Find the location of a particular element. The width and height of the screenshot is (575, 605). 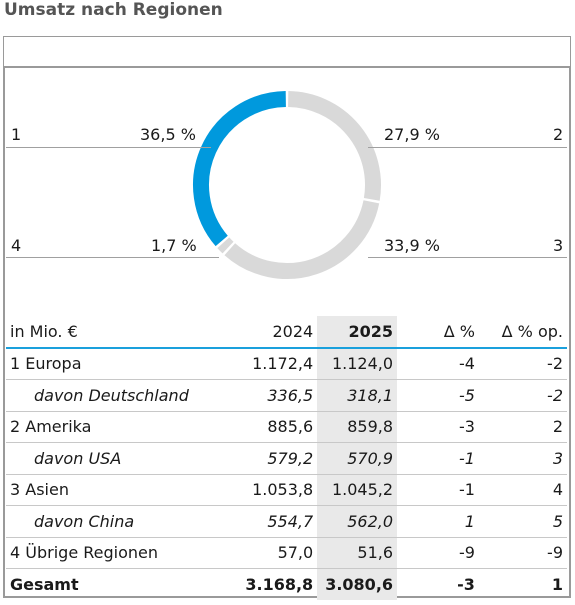

table-row: 4 Übrige Regionen 57,0 51,6 -9 -9 is located at coordinates (286, 553).